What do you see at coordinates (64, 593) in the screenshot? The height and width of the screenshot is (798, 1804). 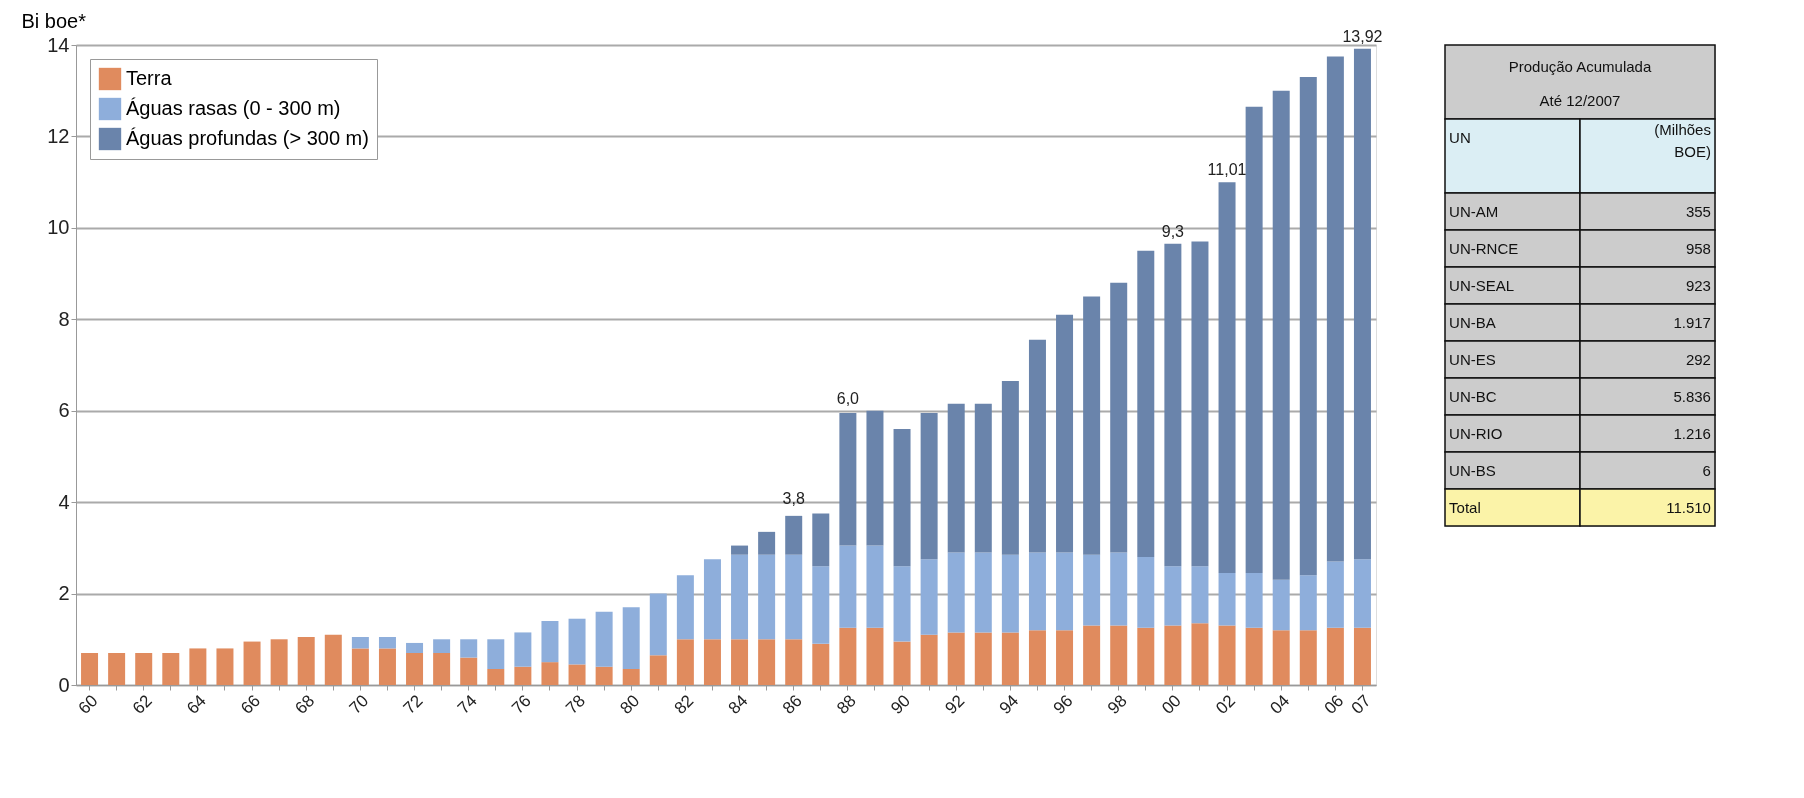 I see `y-tick-label: 2` at bounding box center [64, 593].